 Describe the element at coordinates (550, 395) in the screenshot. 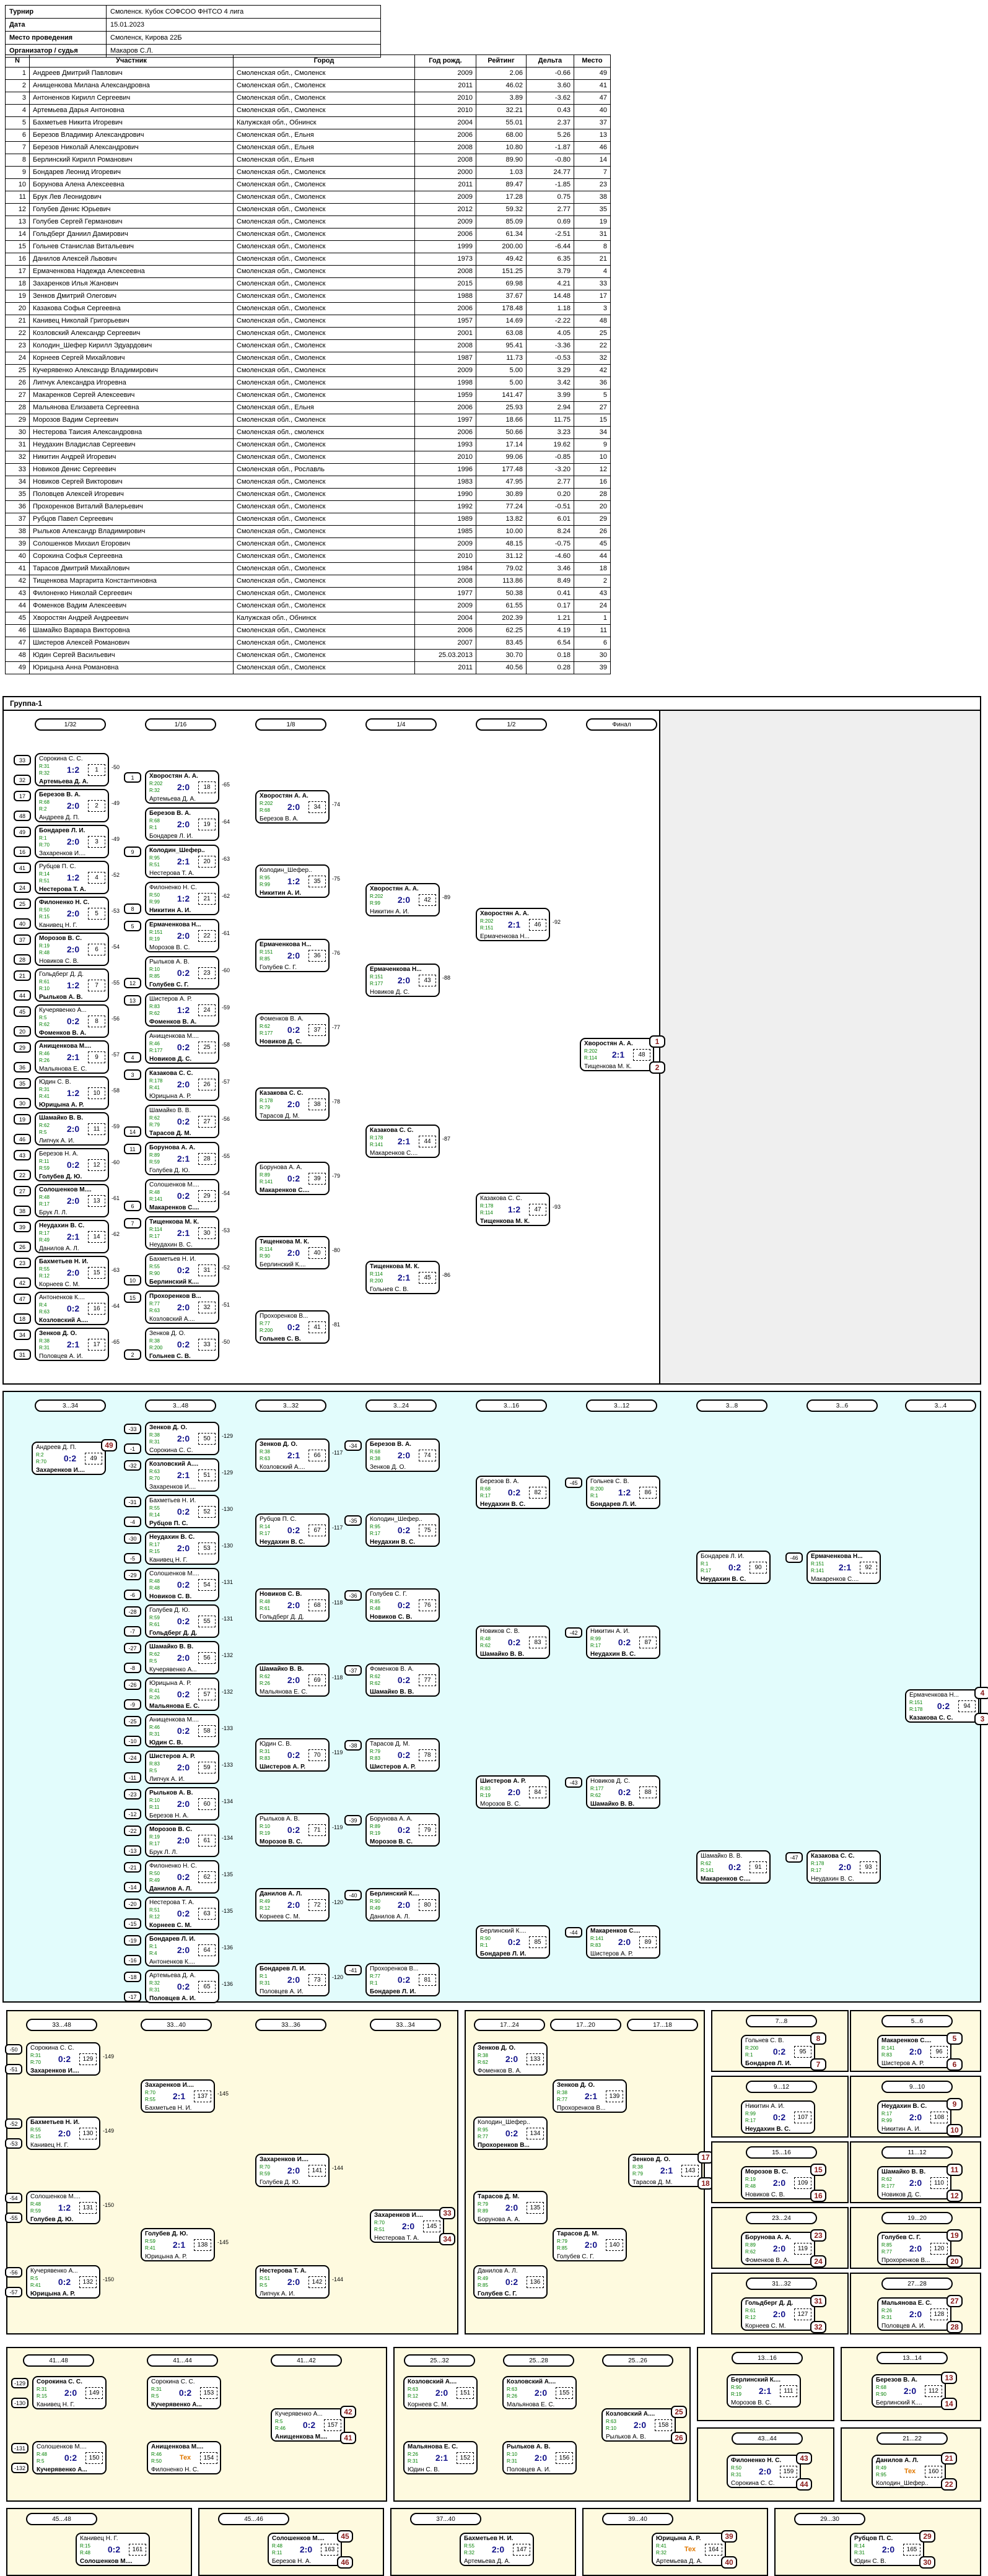

I see `participant-cell: 3.99` at that location.